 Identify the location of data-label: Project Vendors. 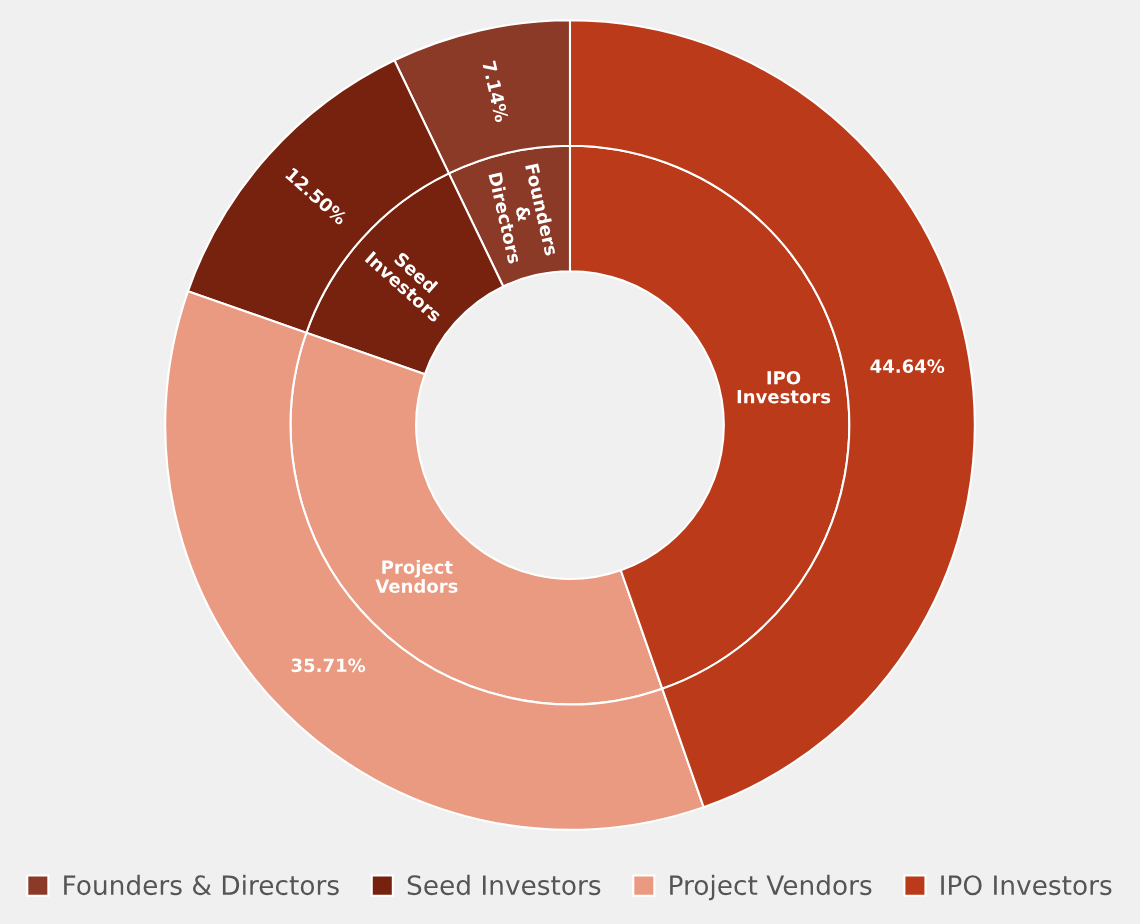
(416, 576).